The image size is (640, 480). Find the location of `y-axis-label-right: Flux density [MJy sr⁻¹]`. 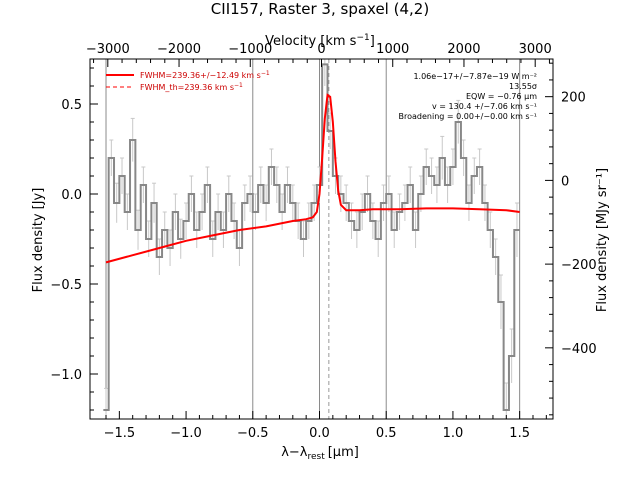

y-axis-label-right: Flux density [MJy sr⁻¹] is located at coordinates (602, 240).